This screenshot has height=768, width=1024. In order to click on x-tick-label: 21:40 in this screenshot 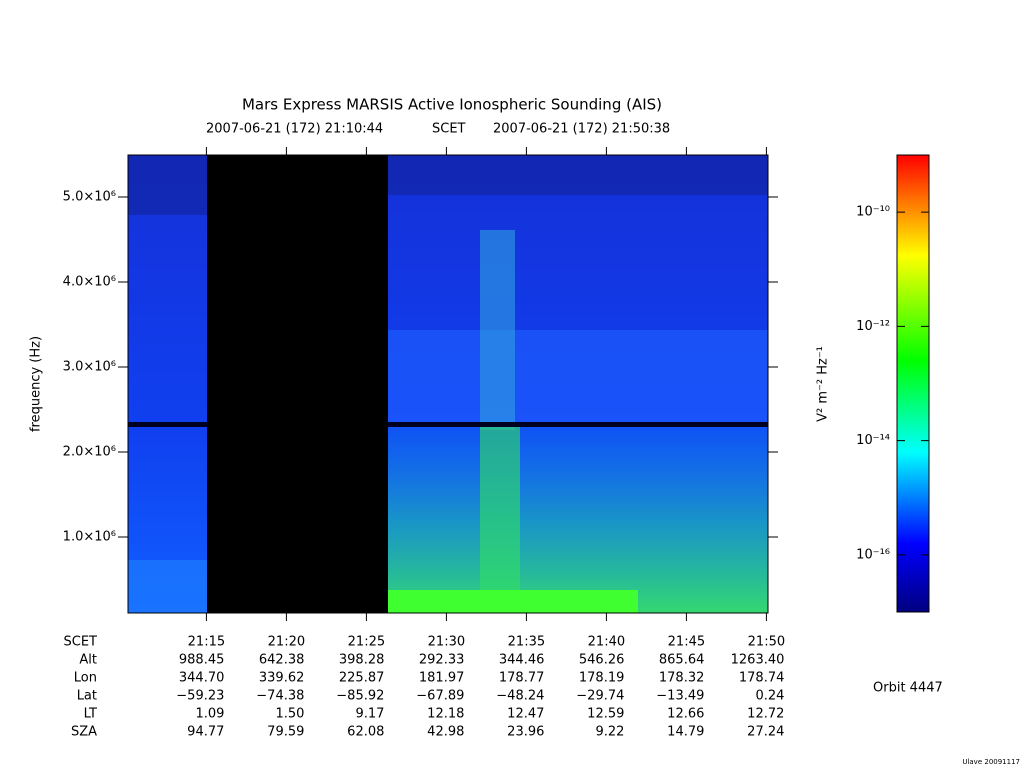, I will do `click(606, 642)`.